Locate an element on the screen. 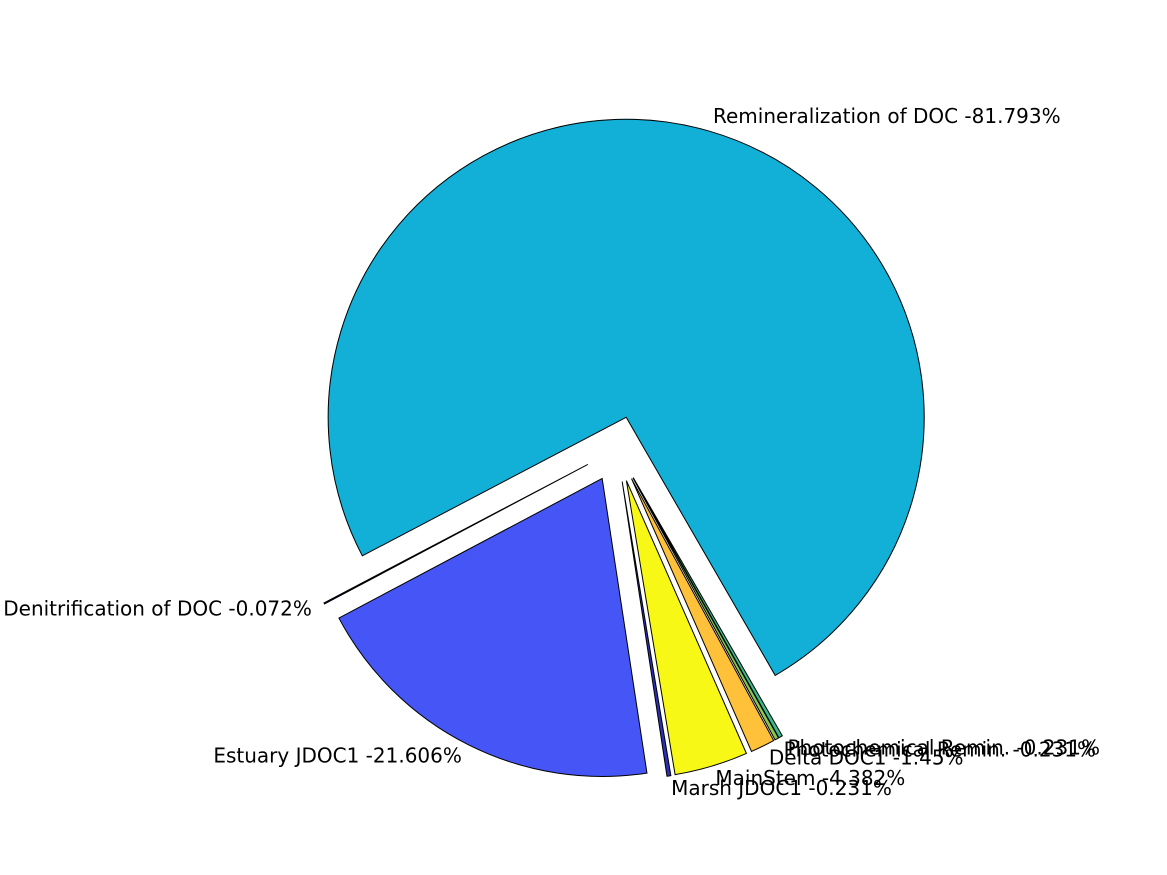  slice-label: Remineralization of DOC -81.793% is located at coordinates (887, 116).